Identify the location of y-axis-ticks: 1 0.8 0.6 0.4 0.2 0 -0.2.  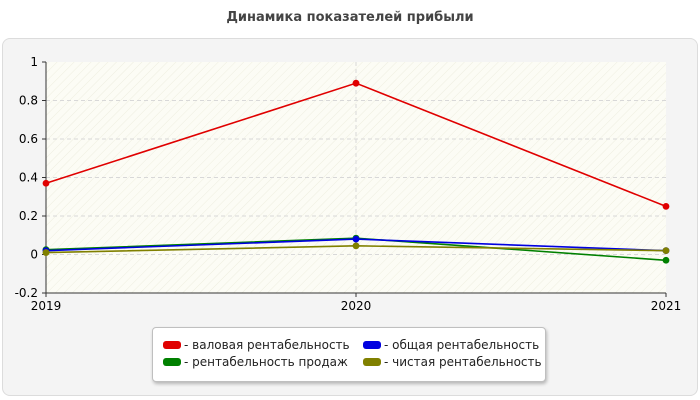
(30, 177).